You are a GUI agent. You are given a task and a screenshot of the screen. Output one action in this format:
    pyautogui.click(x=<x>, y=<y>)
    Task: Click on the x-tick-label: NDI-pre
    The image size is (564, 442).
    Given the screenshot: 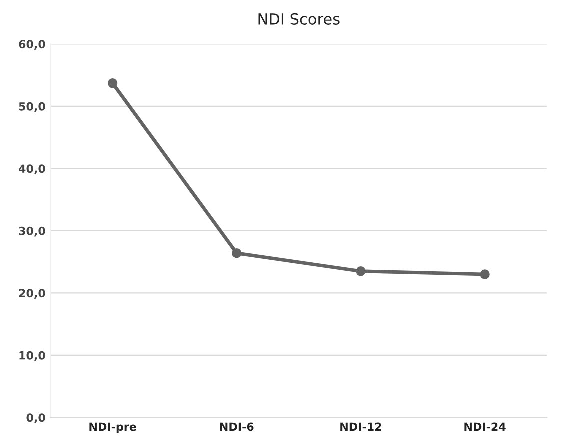 What is the action you would take?
    pyautogui.click(x=113, y=428)
    